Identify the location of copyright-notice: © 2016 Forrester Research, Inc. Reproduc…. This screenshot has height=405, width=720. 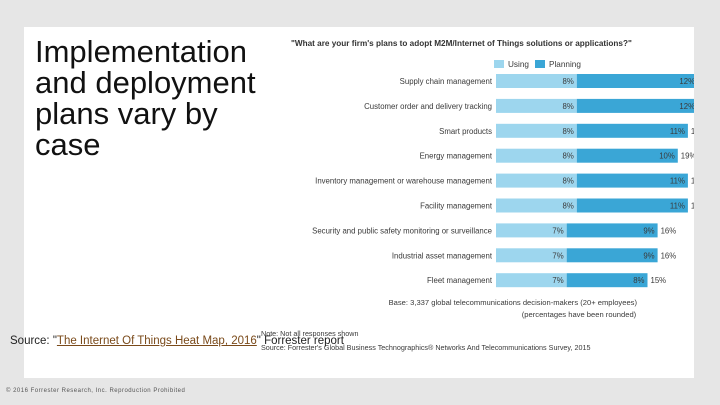
(96, 391).